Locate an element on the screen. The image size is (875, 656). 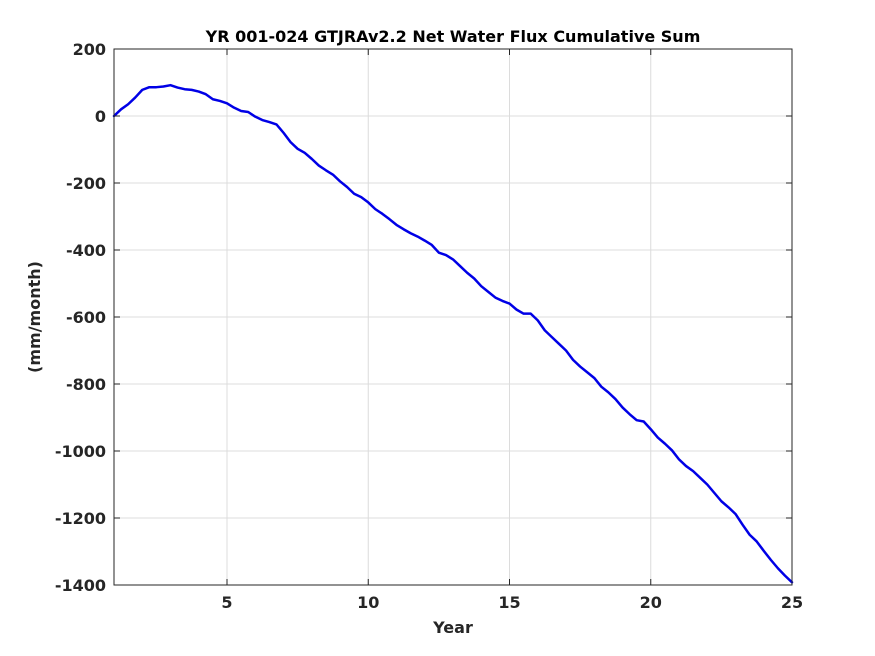
y-tick-label: 200 is located at coordinates (89, 49).